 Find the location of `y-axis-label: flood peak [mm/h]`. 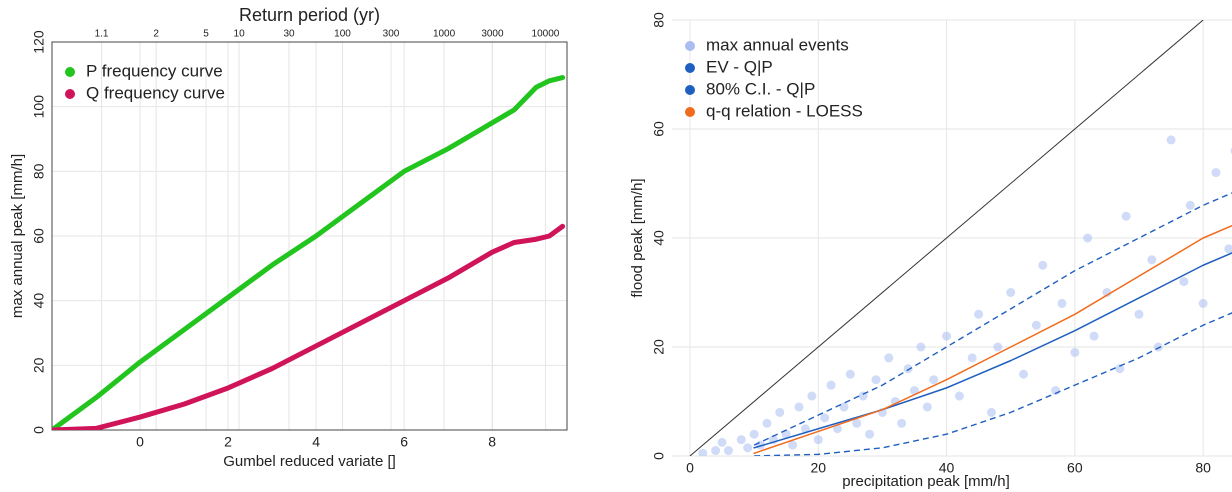

y-axis-label: flood peak [mm/h] is located at coordinates (637, 237).